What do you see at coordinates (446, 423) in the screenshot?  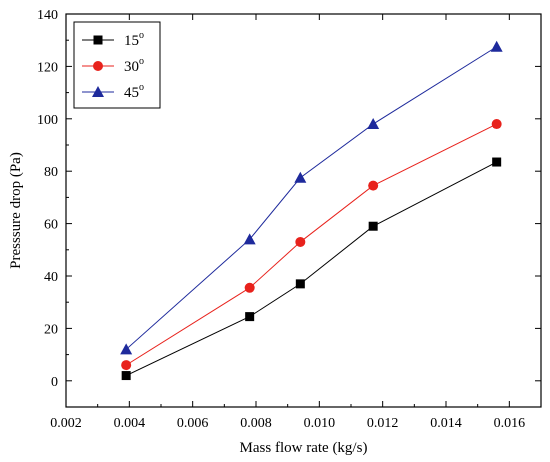 I see `x-tick-label: 0.014` at bounding box center [446, 423].